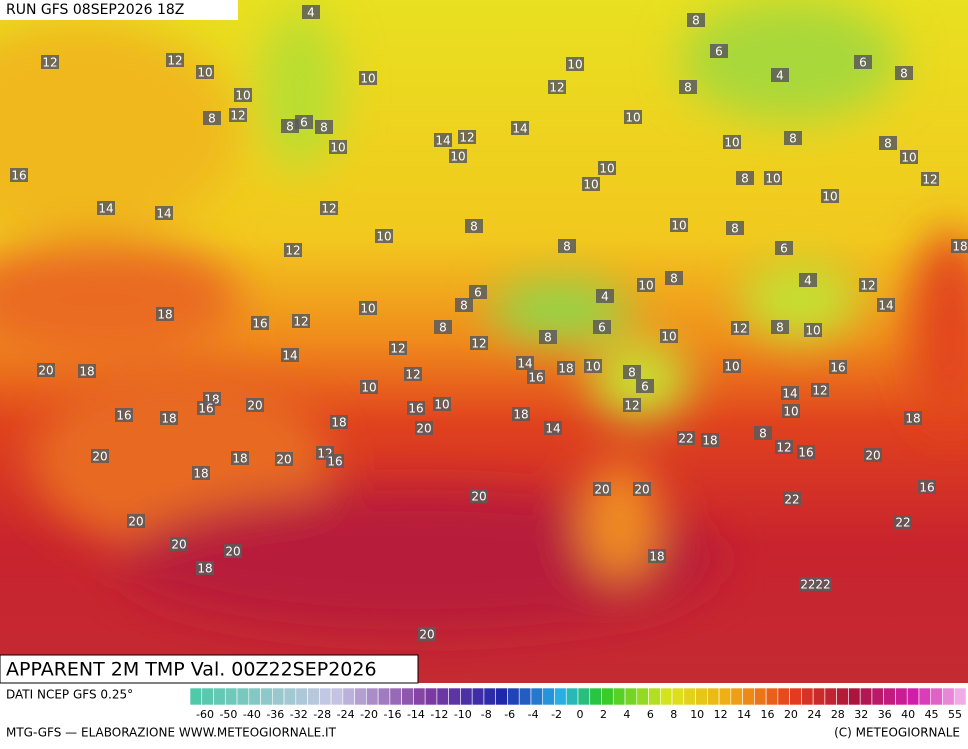  What do you see at coordinates (439, 714) in the screenshot?
I see `scale-tick-label: -12` at bounding box center [439, 714].